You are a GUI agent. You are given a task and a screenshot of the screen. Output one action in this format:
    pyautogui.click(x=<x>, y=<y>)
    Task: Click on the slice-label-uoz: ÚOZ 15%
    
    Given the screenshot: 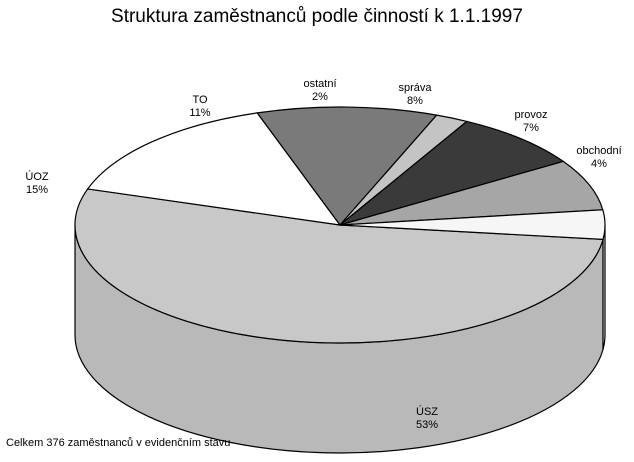 What is the action you would take?
    pyautogui.click(x=37, y=183)
    